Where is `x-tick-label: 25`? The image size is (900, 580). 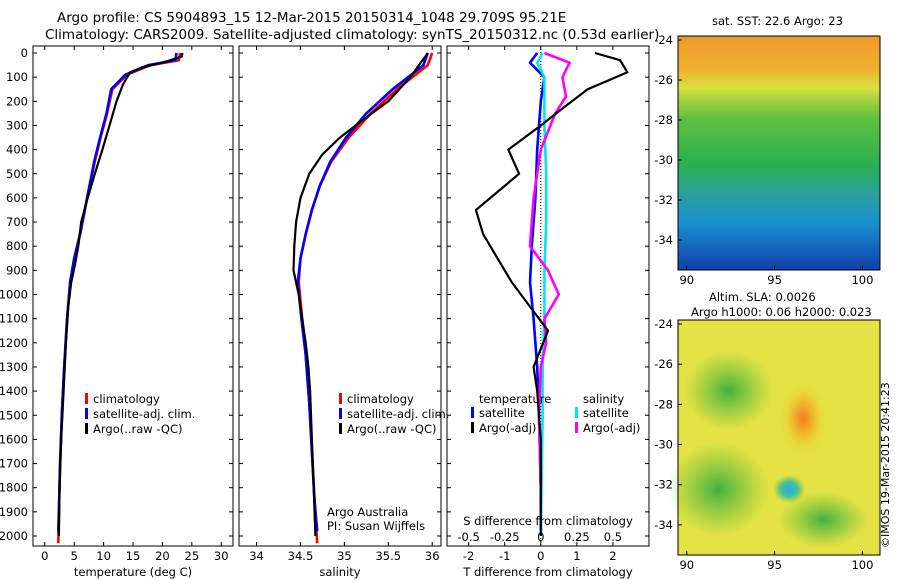 x-tick-label: 25 is located at coordinates (192, 556).